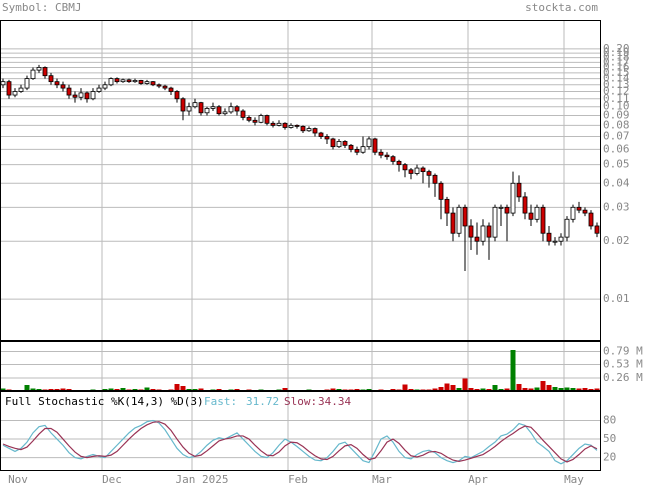  What do you see at coordinates (334, 401) in the screenshot?
I see `legend-slow-value: 34.34` at bounding box center [334, 401].